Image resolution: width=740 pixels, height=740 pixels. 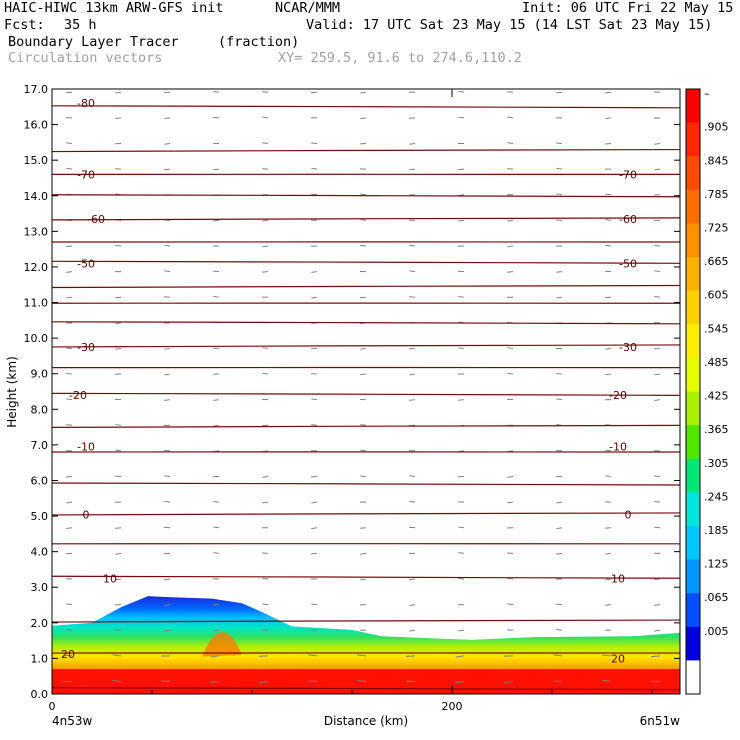 What do you see at coordinates (716, 396) in the screenshot?
I see `colorbar-label: .425` at bounding box center [716, 396].